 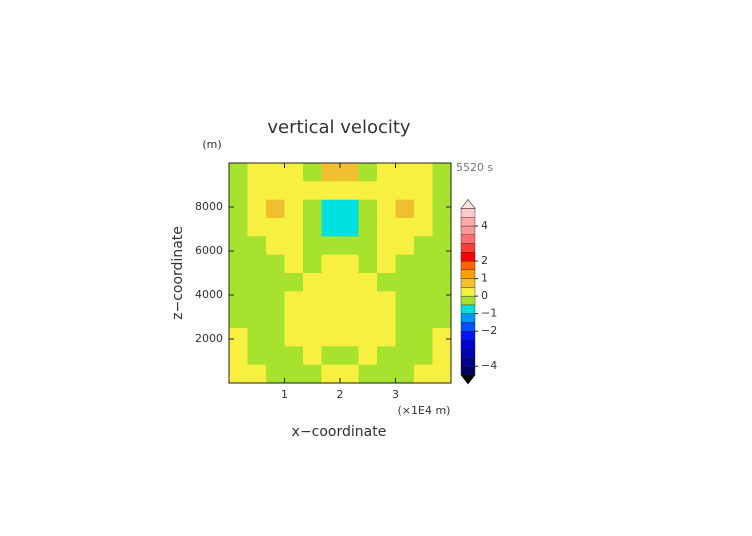 What do you see at coordinates (484, 260) in the screenshot?
I see `colorbar-tick-label: 2` at bounding box center [484, 260].